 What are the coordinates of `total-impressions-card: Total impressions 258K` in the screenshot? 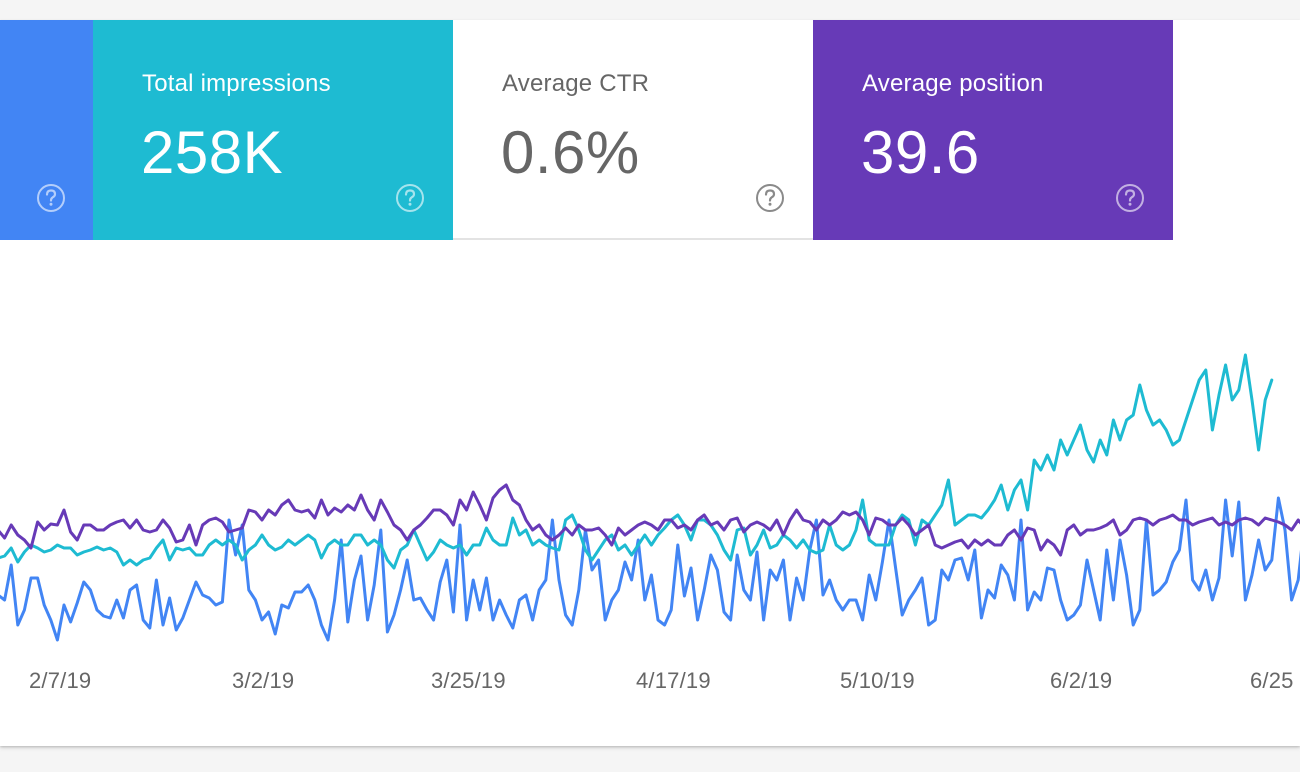 It's located at (273, 130).